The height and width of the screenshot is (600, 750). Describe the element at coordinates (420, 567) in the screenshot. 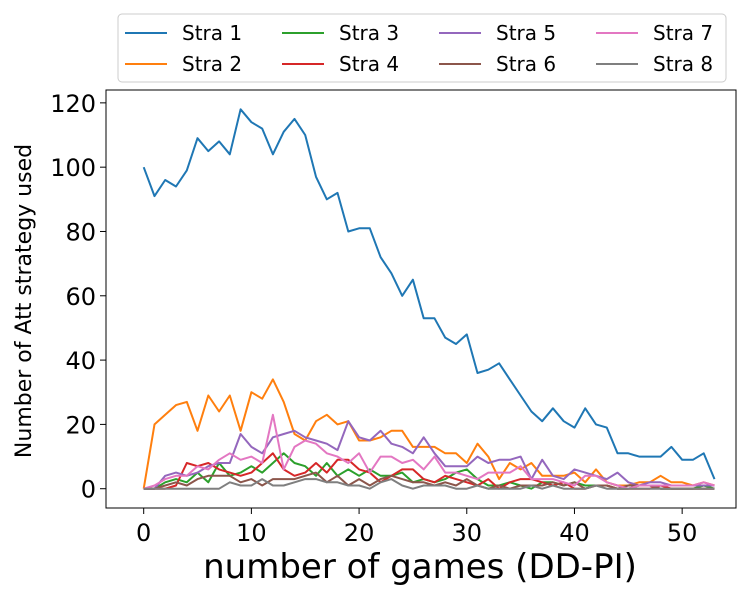

I see `x-axis-label: number of games (DD-PI)` at that location.